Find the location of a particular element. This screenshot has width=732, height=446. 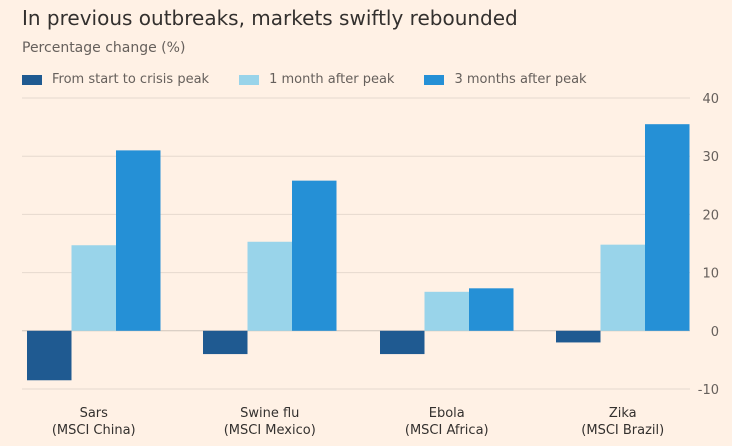

y-tick-label: 40 is located at coordinates (710, 99).